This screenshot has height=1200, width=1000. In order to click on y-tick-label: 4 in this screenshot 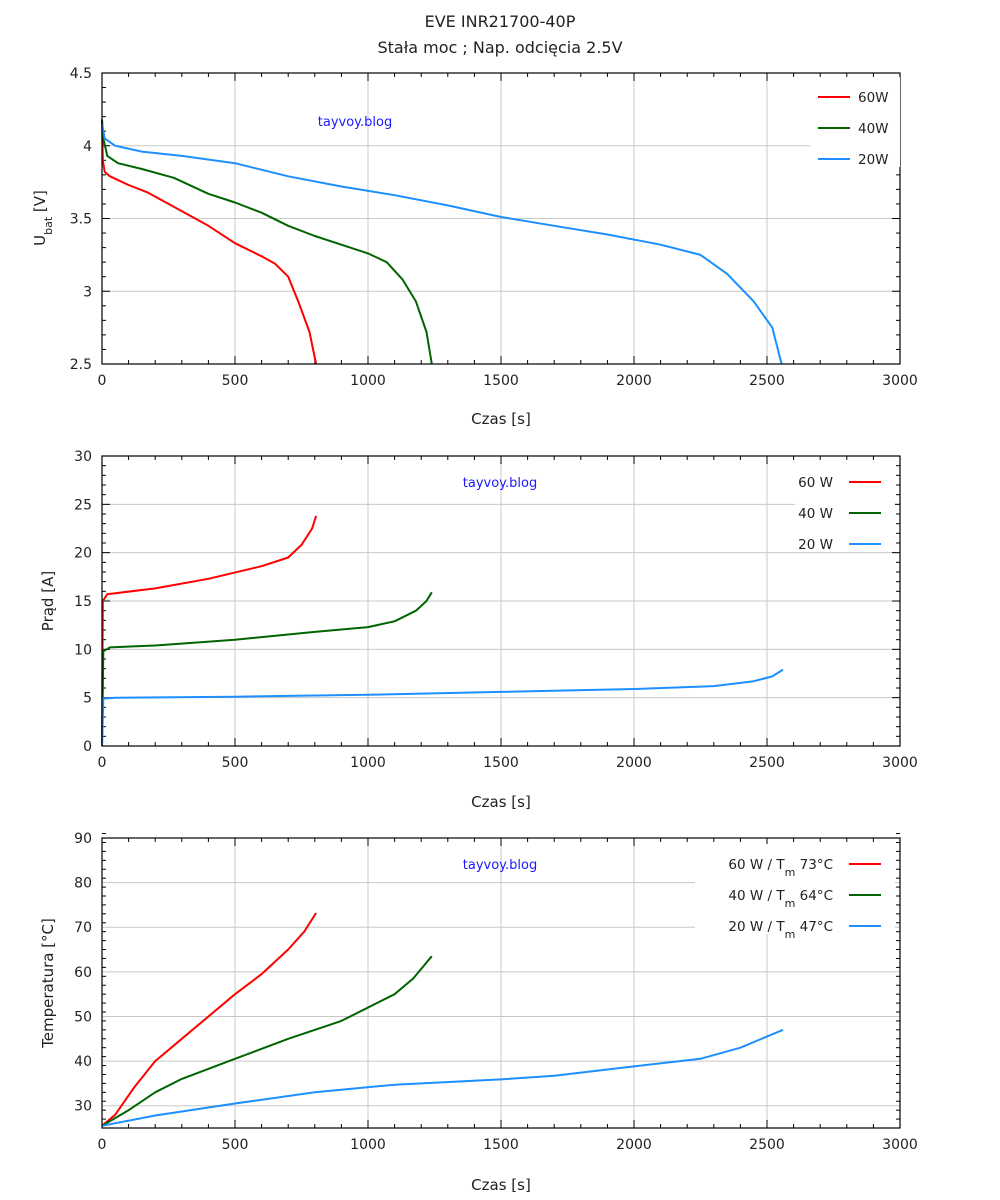, I will do `click(87, 147)`.